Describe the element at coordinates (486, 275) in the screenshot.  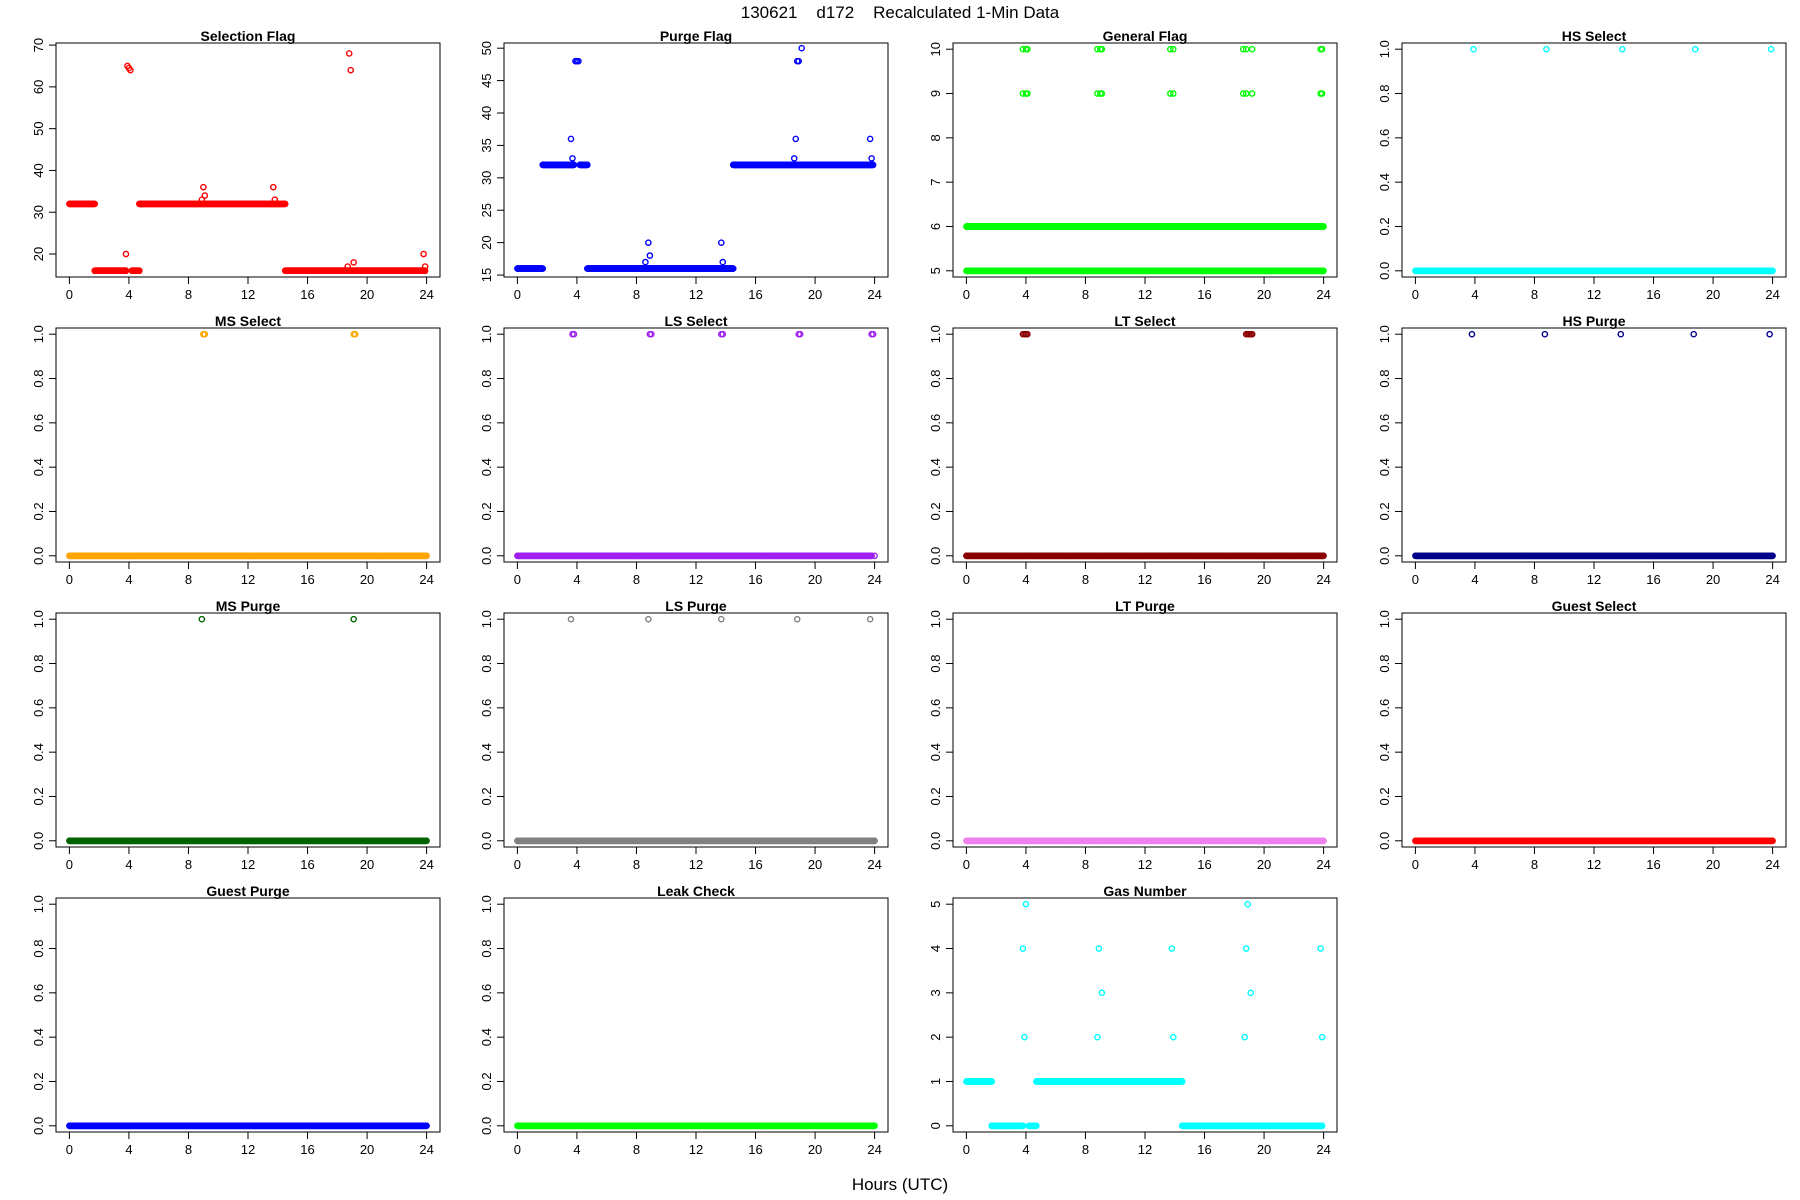
I see `y-tick-label: 15` at that location.